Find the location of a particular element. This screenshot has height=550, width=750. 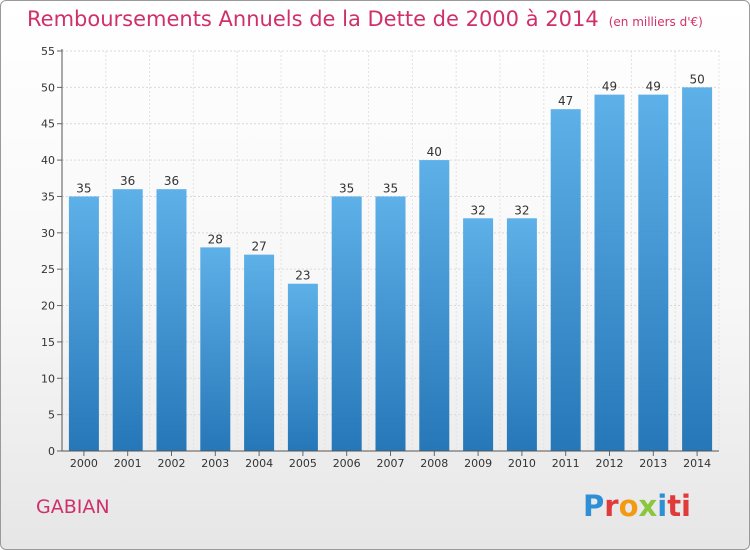

value-label-2004: 27 is located at coordinates (258, 247).